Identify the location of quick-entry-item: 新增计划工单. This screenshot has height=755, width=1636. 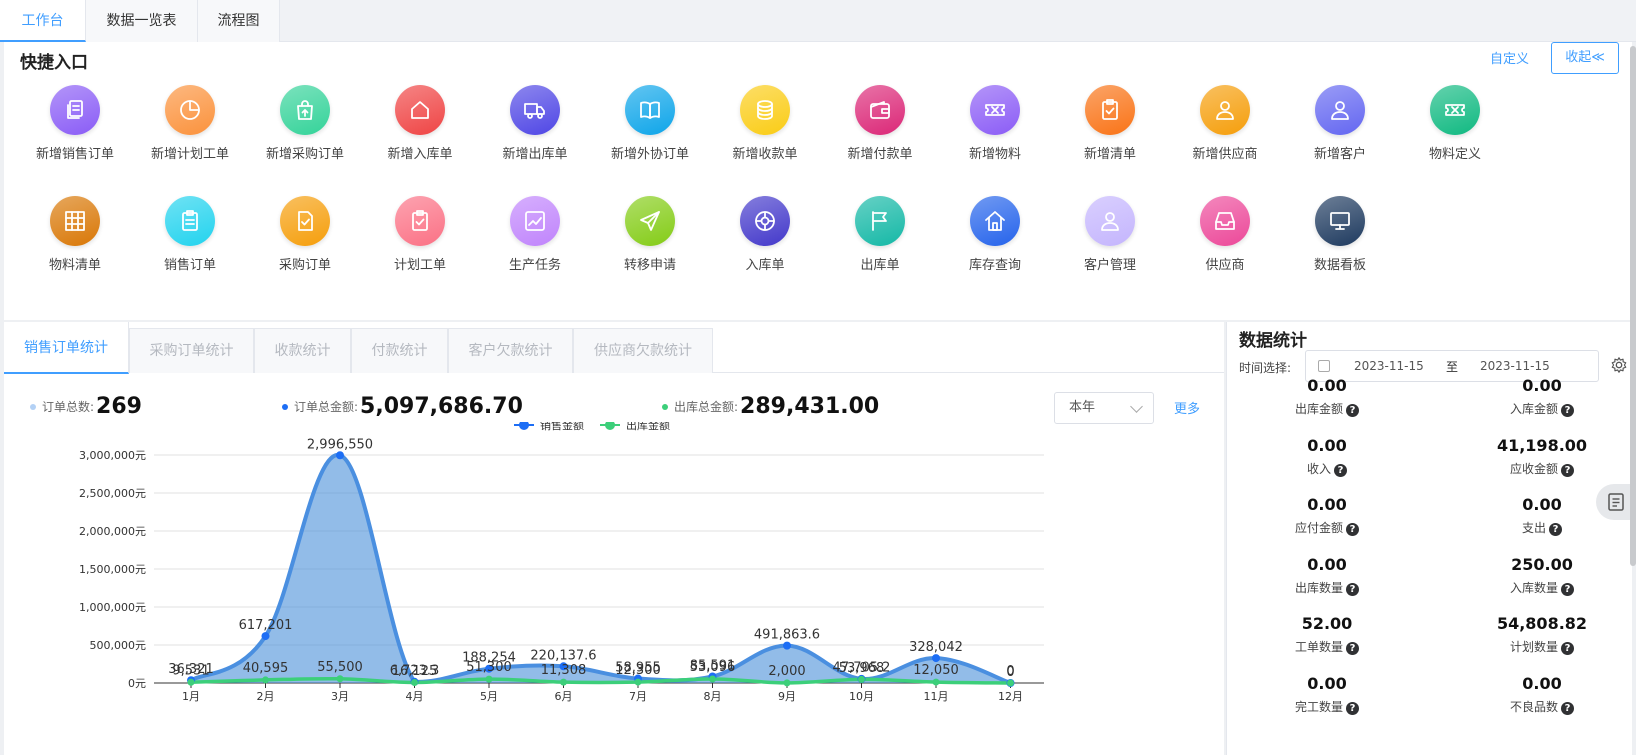
(190, 123).